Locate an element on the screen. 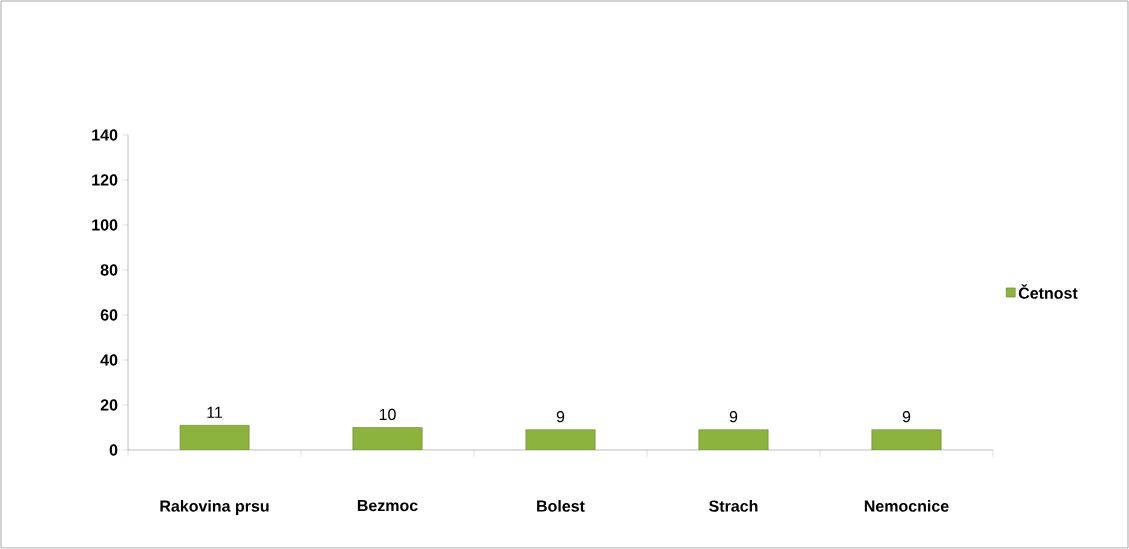 The width and height of the screenshot is (1129, 549). data-label: 10 is located at coordinates (387, 414).